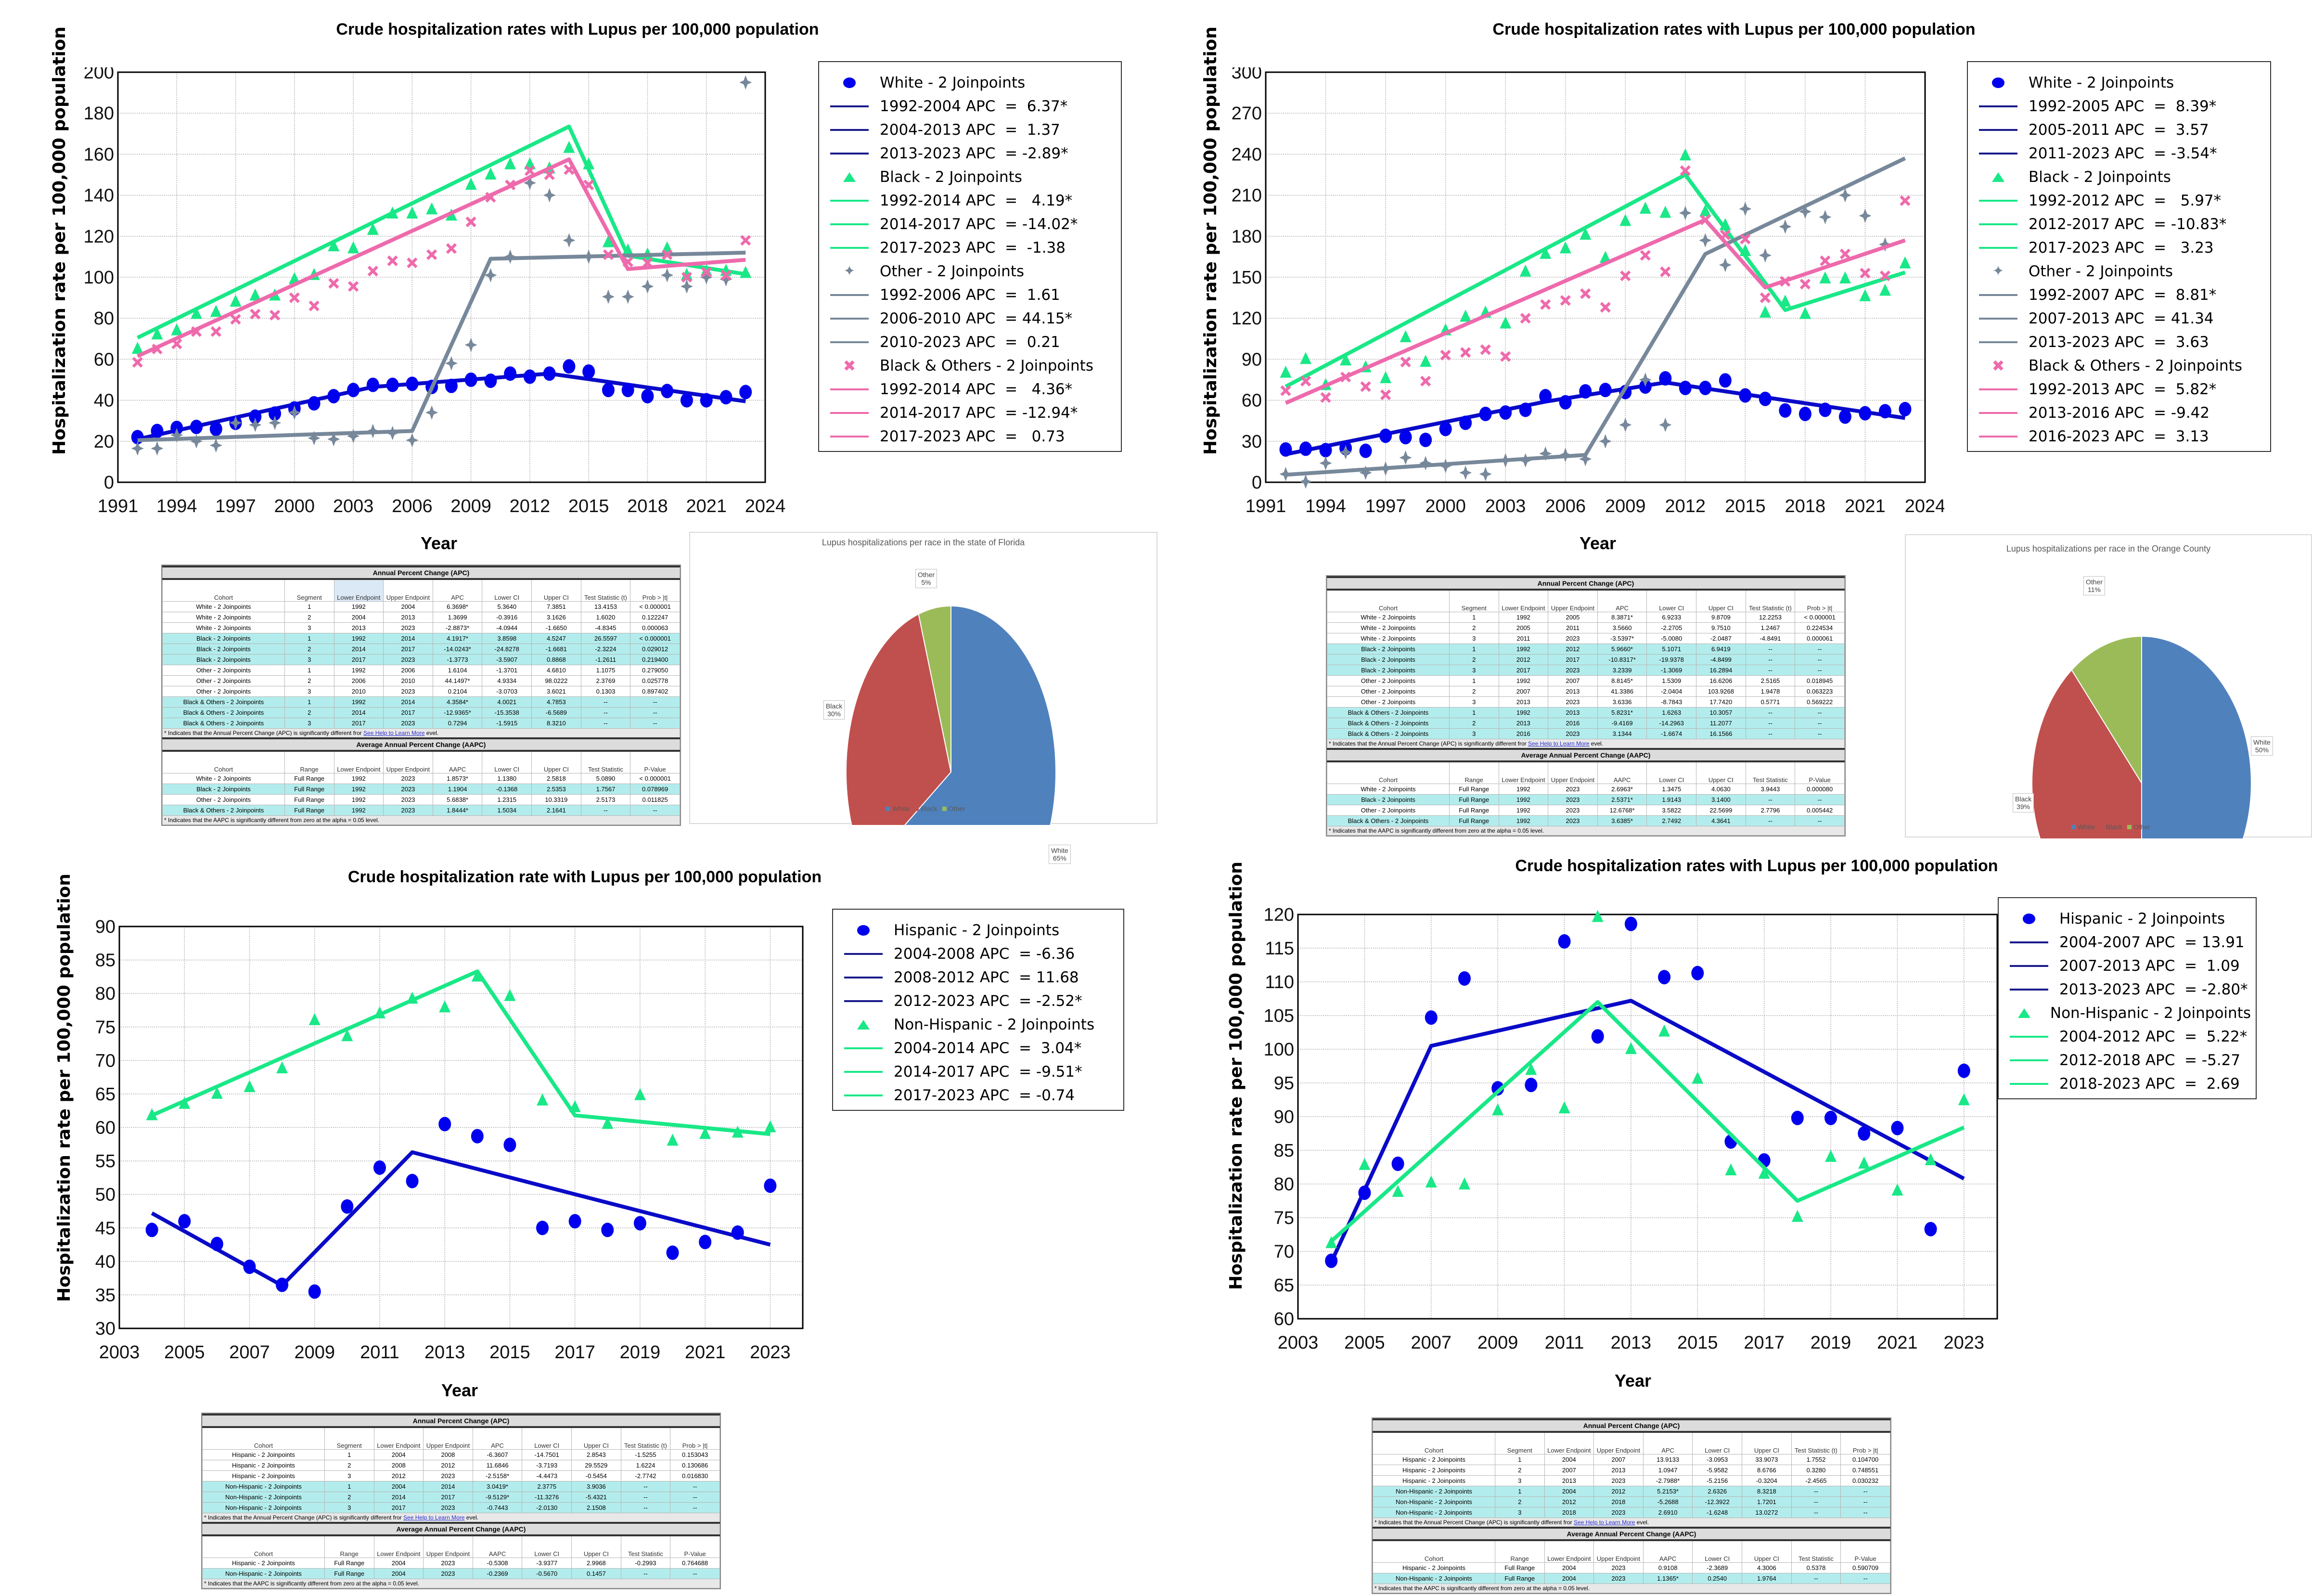  What do you see at coordinates (1771, 692) in the screenshot?
I see `table-cell: 1.9478` at bounding box center [1771, 692].